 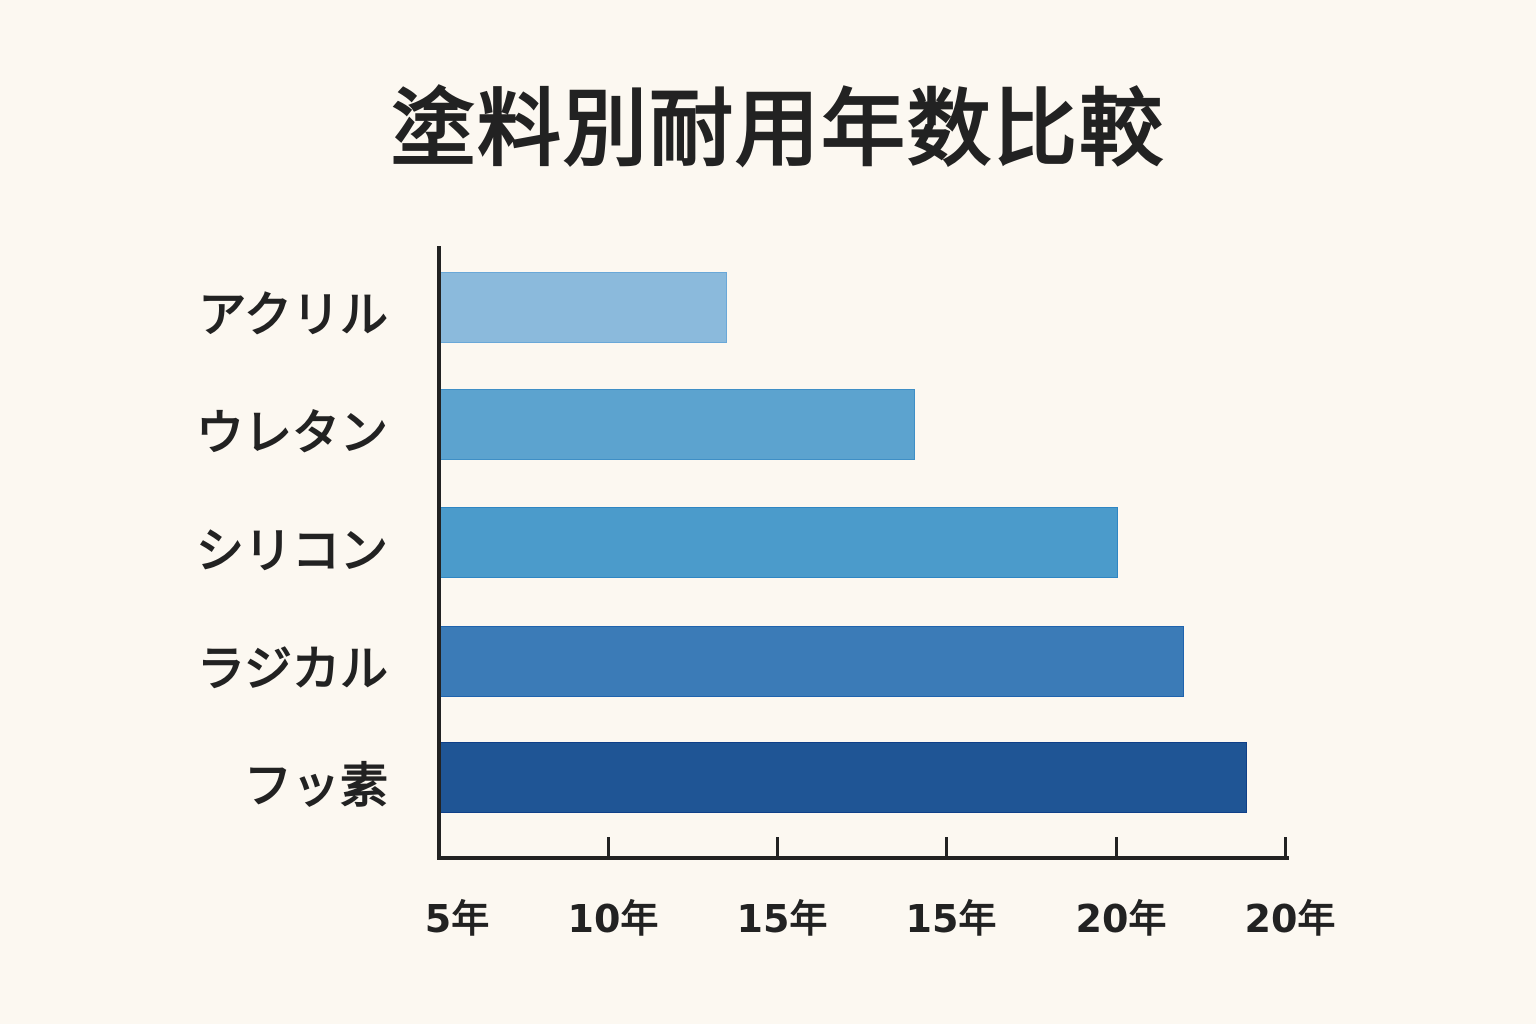 What do you see at coordinates (291, 433) in the screenshot?
I see `category-label-urethane: ウレタン` at bounding box center [291, 433].